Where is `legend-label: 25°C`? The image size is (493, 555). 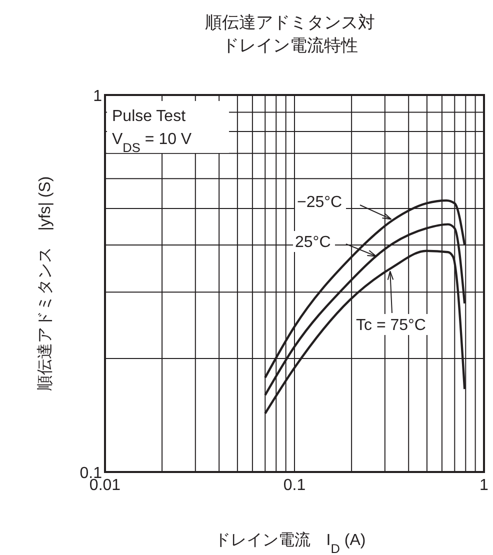
legend-label: 25°C is located at coordinates (313, 242).